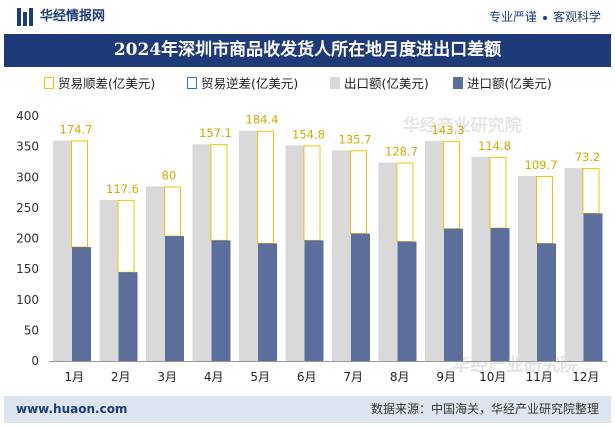  What do you see at coordinates (400, 377) in the screenshot?
I see `x-tick-label: 8月` at bounding box center [400, 377].